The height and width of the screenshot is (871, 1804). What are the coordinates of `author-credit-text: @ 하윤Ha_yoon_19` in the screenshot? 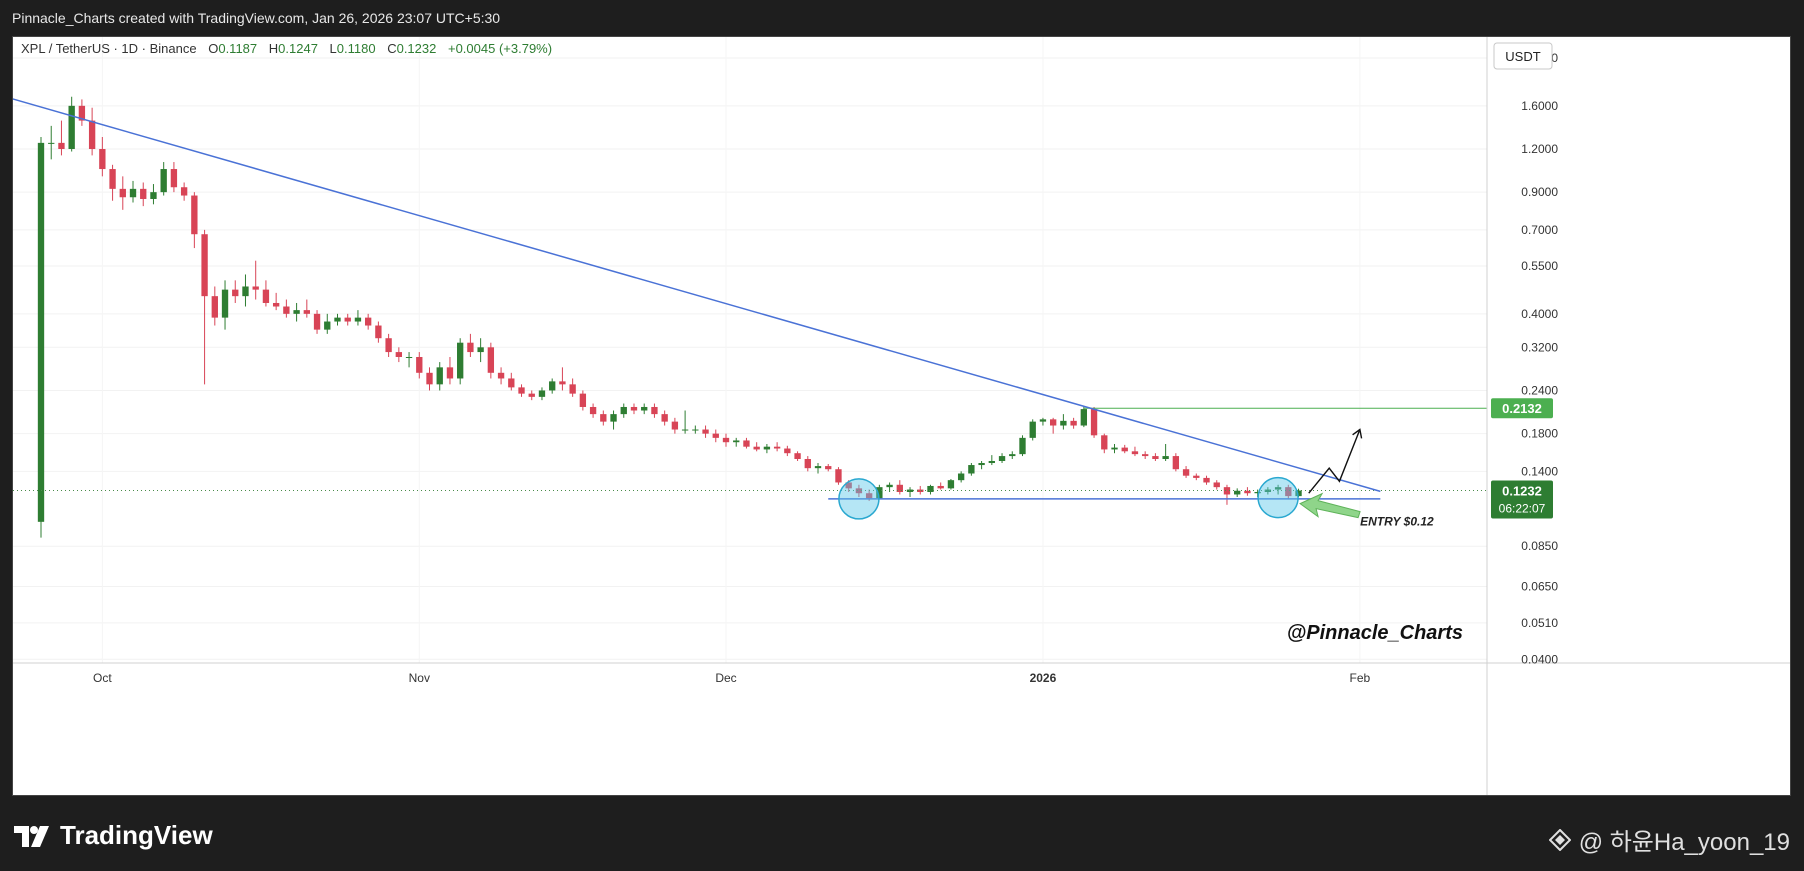 It's located at (1684, 842).